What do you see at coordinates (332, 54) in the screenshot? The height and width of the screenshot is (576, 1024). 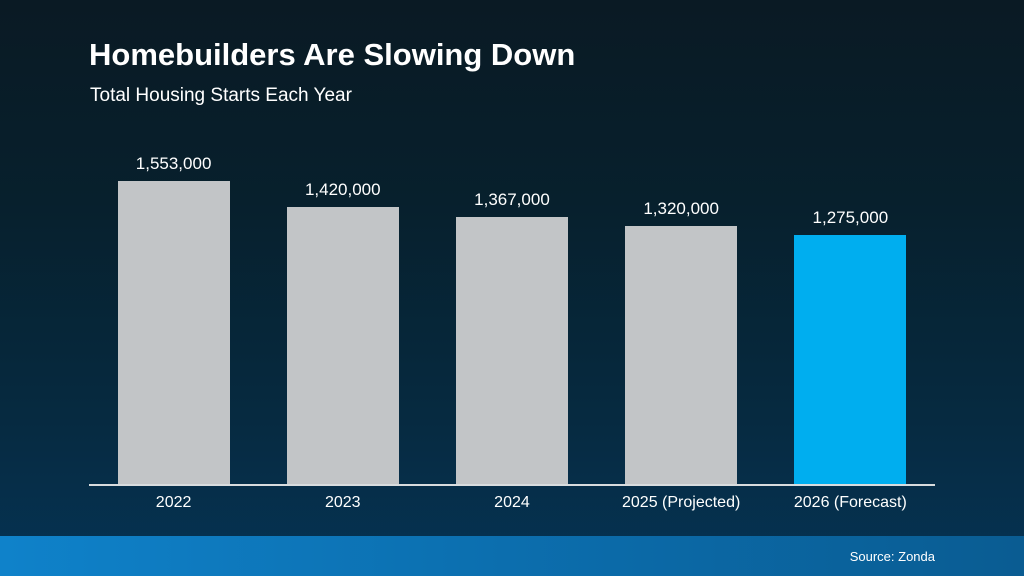 I see `chart-title: Homebuilders Are Slowing Down` at bounding box center [332, 54].